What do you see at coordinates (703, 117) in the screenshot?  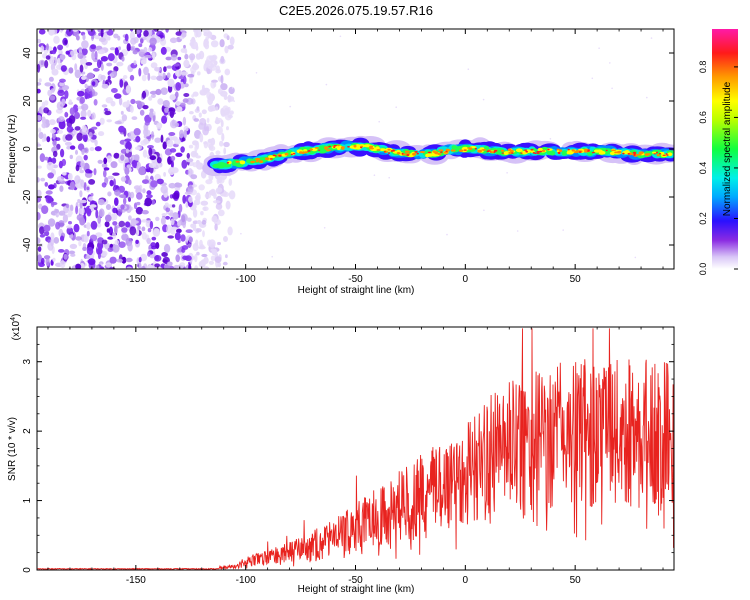 I see `colorbar-tick-label: 0.6` at bounding box center [703, 117].